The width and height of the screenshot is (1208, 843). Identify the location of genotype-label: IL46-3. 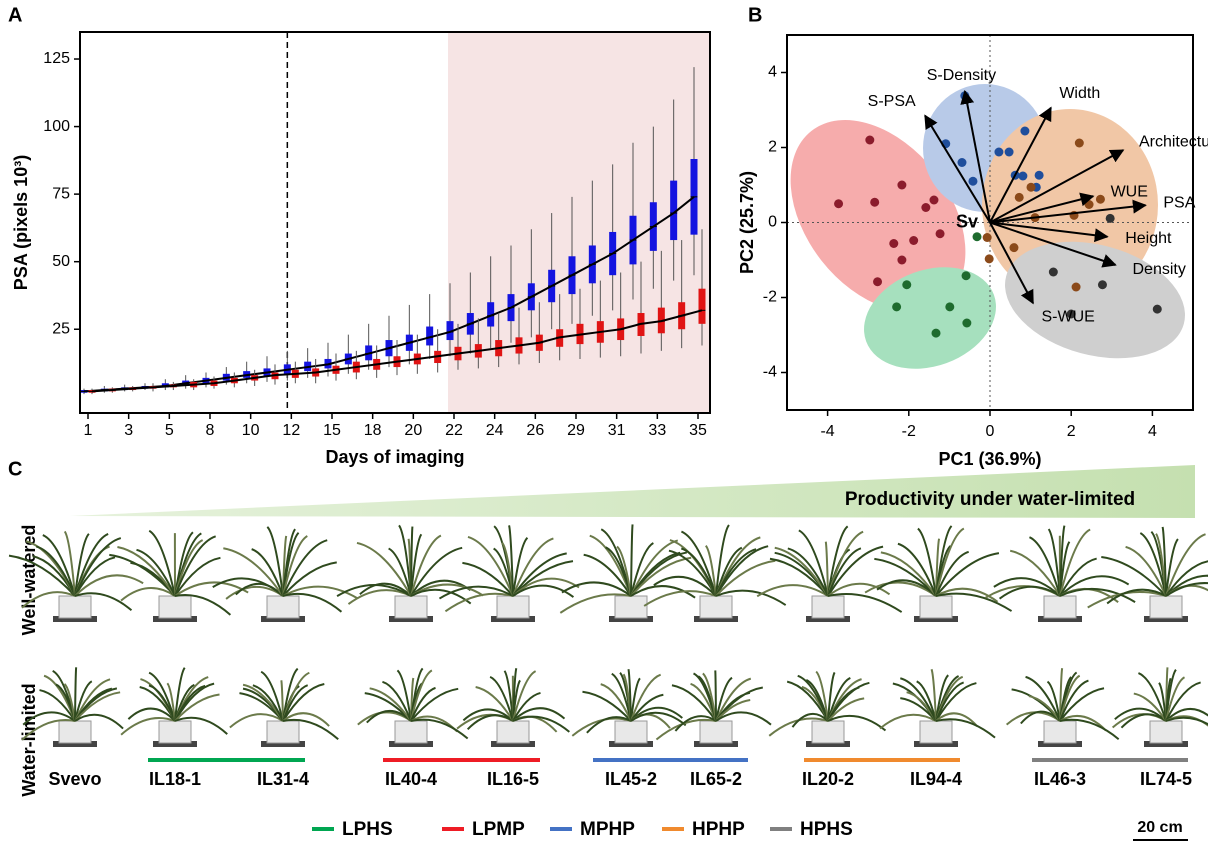
(1060, 779).